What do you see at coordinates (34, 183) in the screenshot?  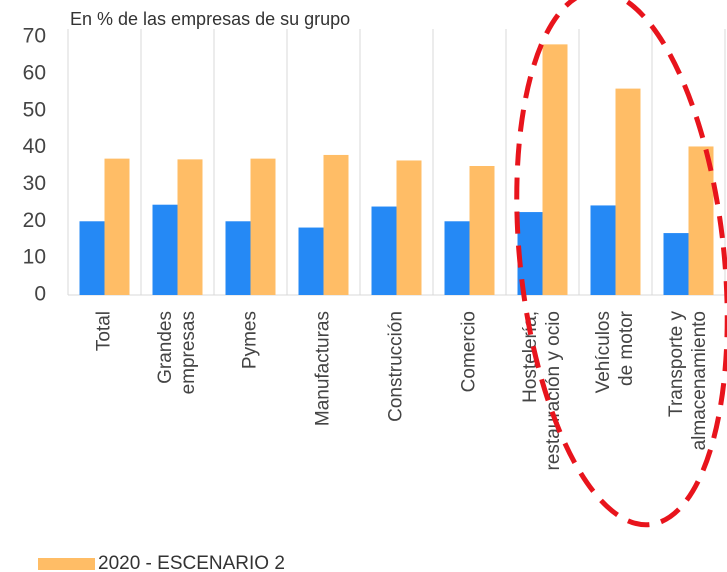 I see `y-tick-label: 30` at bounding box center [34, 183].